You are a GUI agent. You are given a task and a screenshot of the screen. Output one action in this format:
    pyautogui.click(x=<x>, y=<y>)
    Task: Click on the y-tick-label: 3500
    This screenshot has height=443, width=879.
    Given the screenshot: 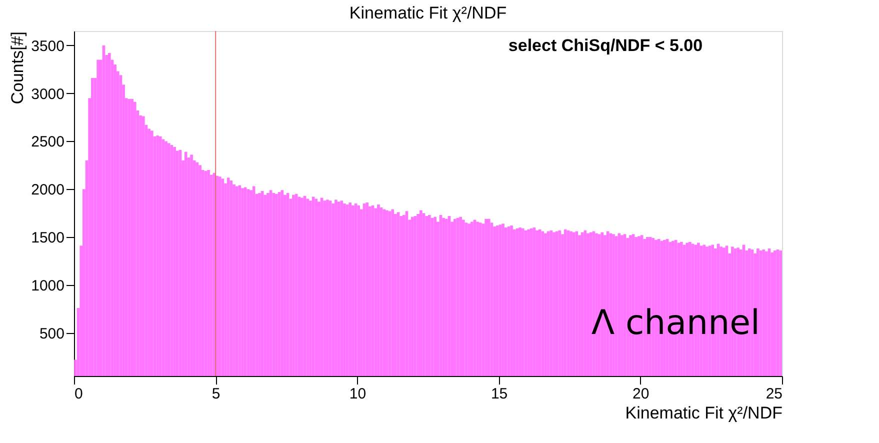 What is the action you would take?
    pyautogui.click(x=47, y=46)
    